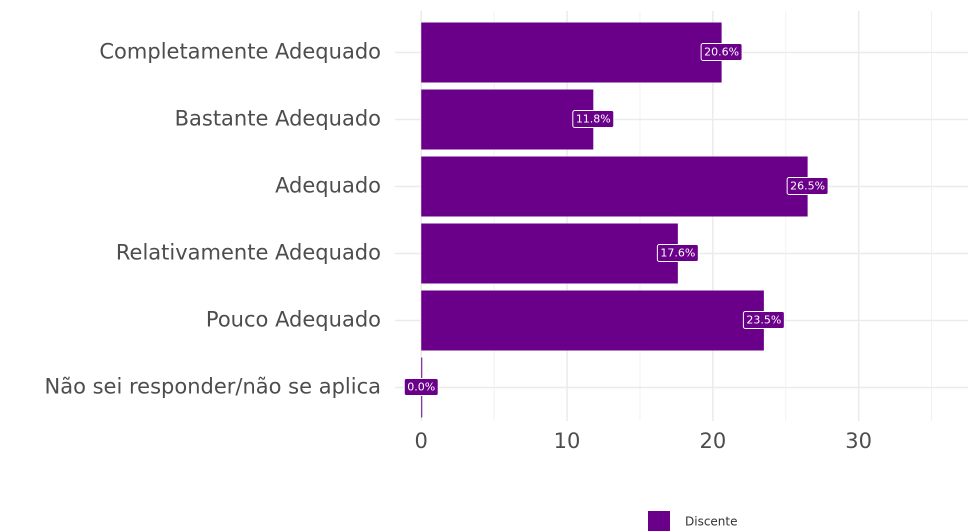 This screenshot has height=531, width=968. What do you see at coordinates (213, 387) in the screenshot?
I see `y-tick-label: Não sei responder/não se aplica` at bounding box center [213, 387].